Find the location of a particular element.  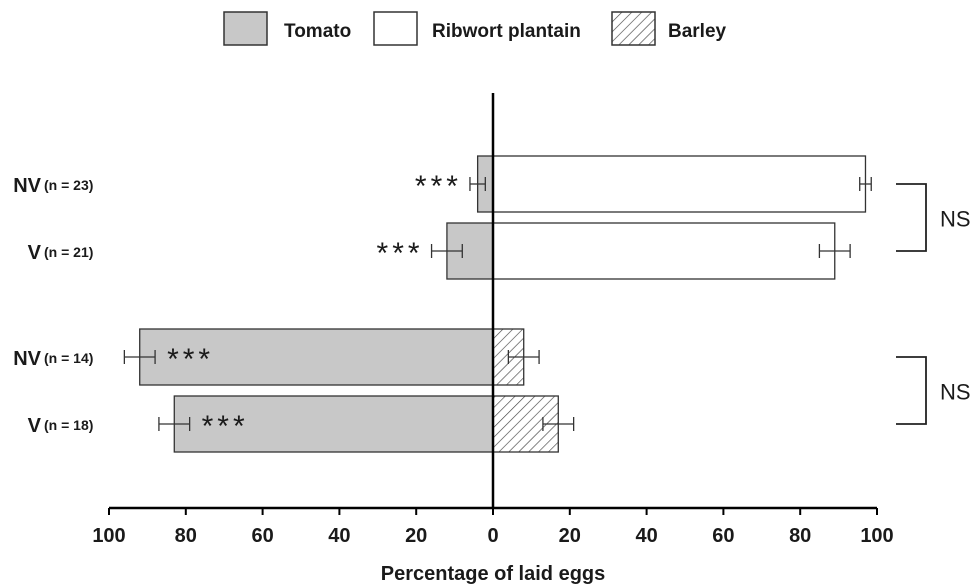

legend-label-2: Barley is located at coordinates (697, 31).